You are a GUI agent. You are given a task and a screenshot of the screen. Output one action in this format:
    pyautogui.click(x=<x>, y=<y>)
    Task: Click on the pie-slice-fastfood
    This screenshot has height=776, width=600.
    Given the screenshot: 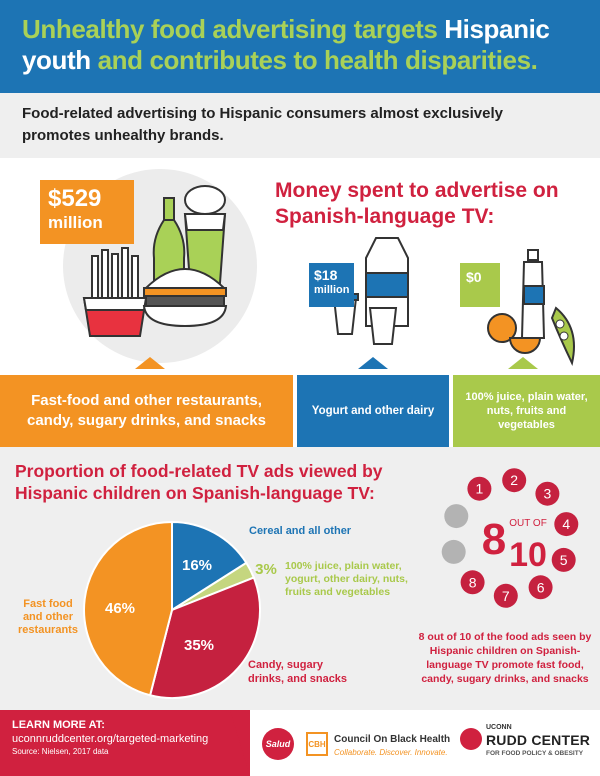 What is the action you would take?
    pyautogui.click(x=128, y=608)
    